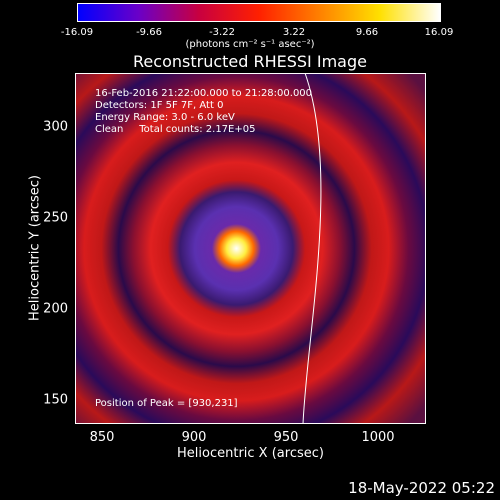 Image resolution: width=500 pixels, height=500 pixels. I want to click on info-detectors: Detectors: 1F 5F 7F, Att 0, so click(159, 105).